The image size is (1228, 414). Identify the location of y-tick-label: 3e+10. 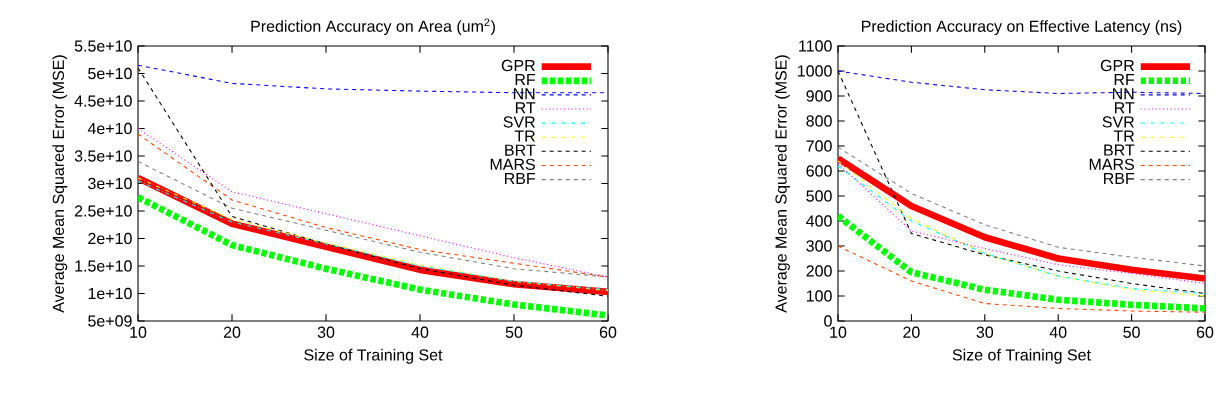
(110, 183).